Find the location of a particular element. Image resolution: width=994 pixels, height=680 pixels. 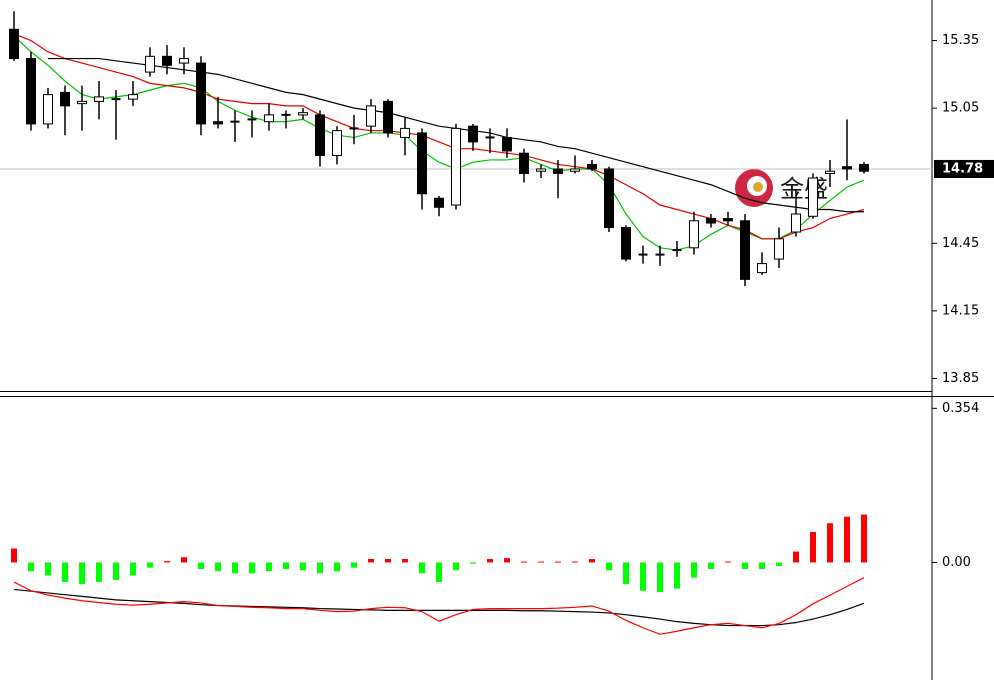

watermark-text: 金盛 is located at coordinates (804, 189).